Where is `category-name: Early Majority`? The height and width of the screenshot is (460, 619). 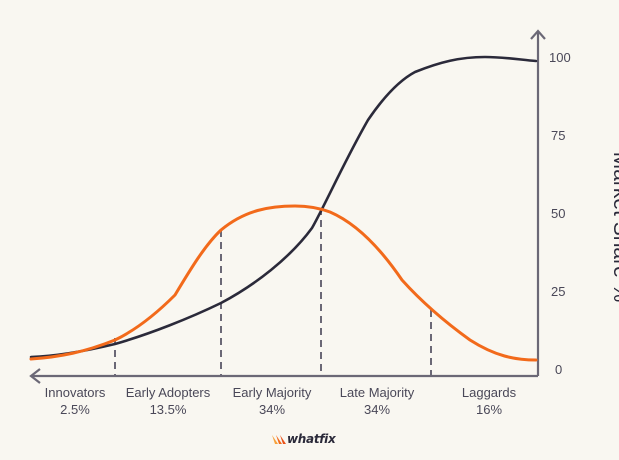 category-name: Early Majority is located at coordinates (272, 392).